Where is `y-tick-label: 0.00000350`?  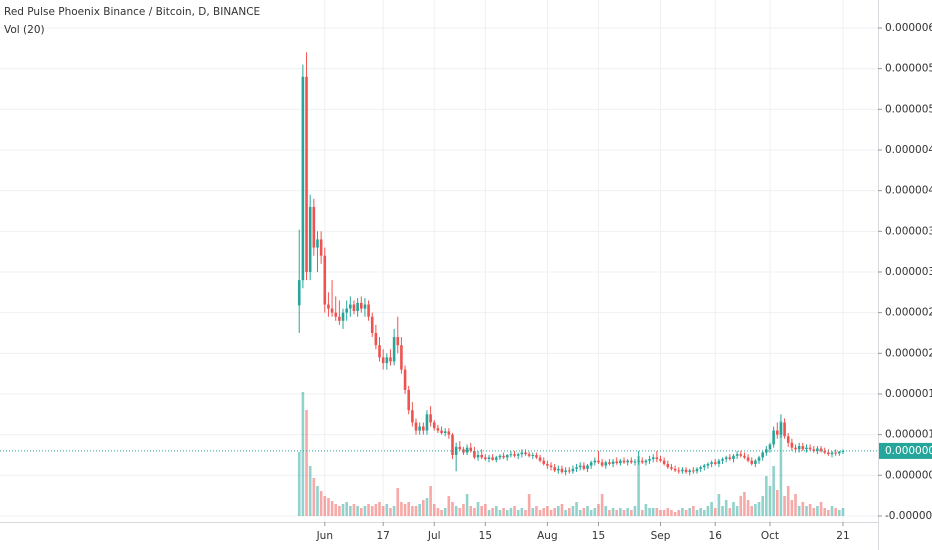
y-tick-label: 0.00000350 is located at coordinates (908, 231).